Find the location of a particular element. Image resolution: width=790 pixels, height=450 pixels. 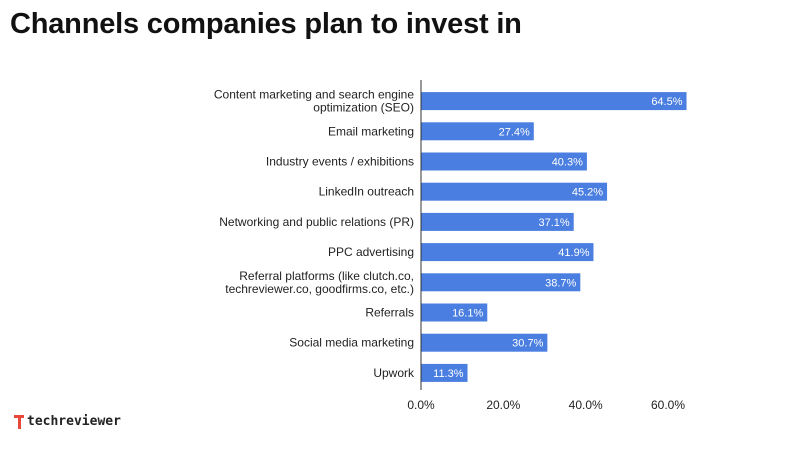

category-label: PPC advertising is located at coordinates (371, 252).